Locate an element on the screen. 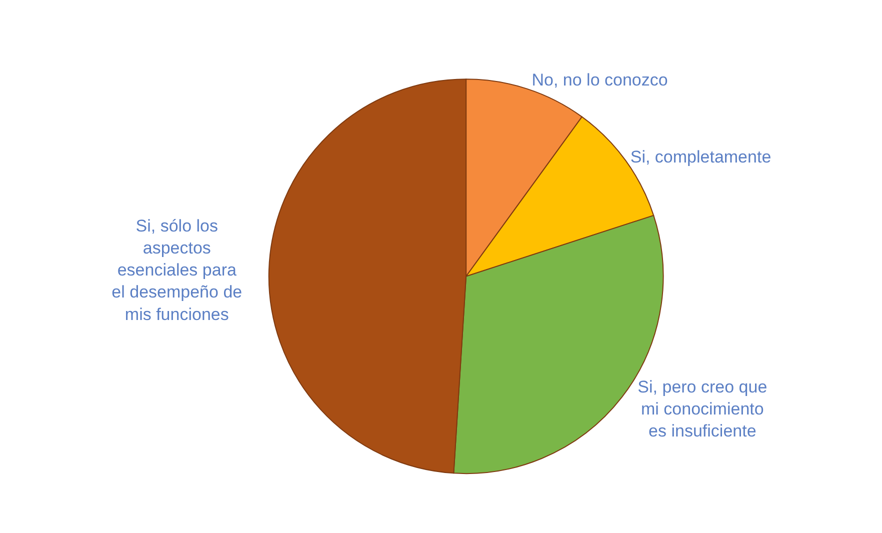 This screenshot has height=533, width=882. slice-label: Si, sólo los aspectos esenciales para el desempeño de mis funciones is located at coordinates (177, 270).